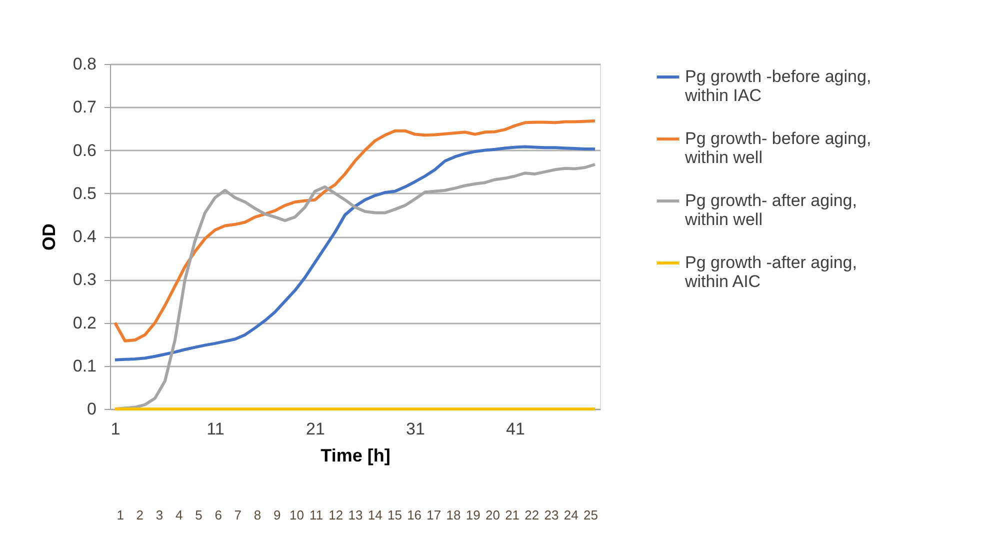  Describe the element at coordinates (84, 366) in the screenshot. I see `y-tick-label: 0.1` at that location.